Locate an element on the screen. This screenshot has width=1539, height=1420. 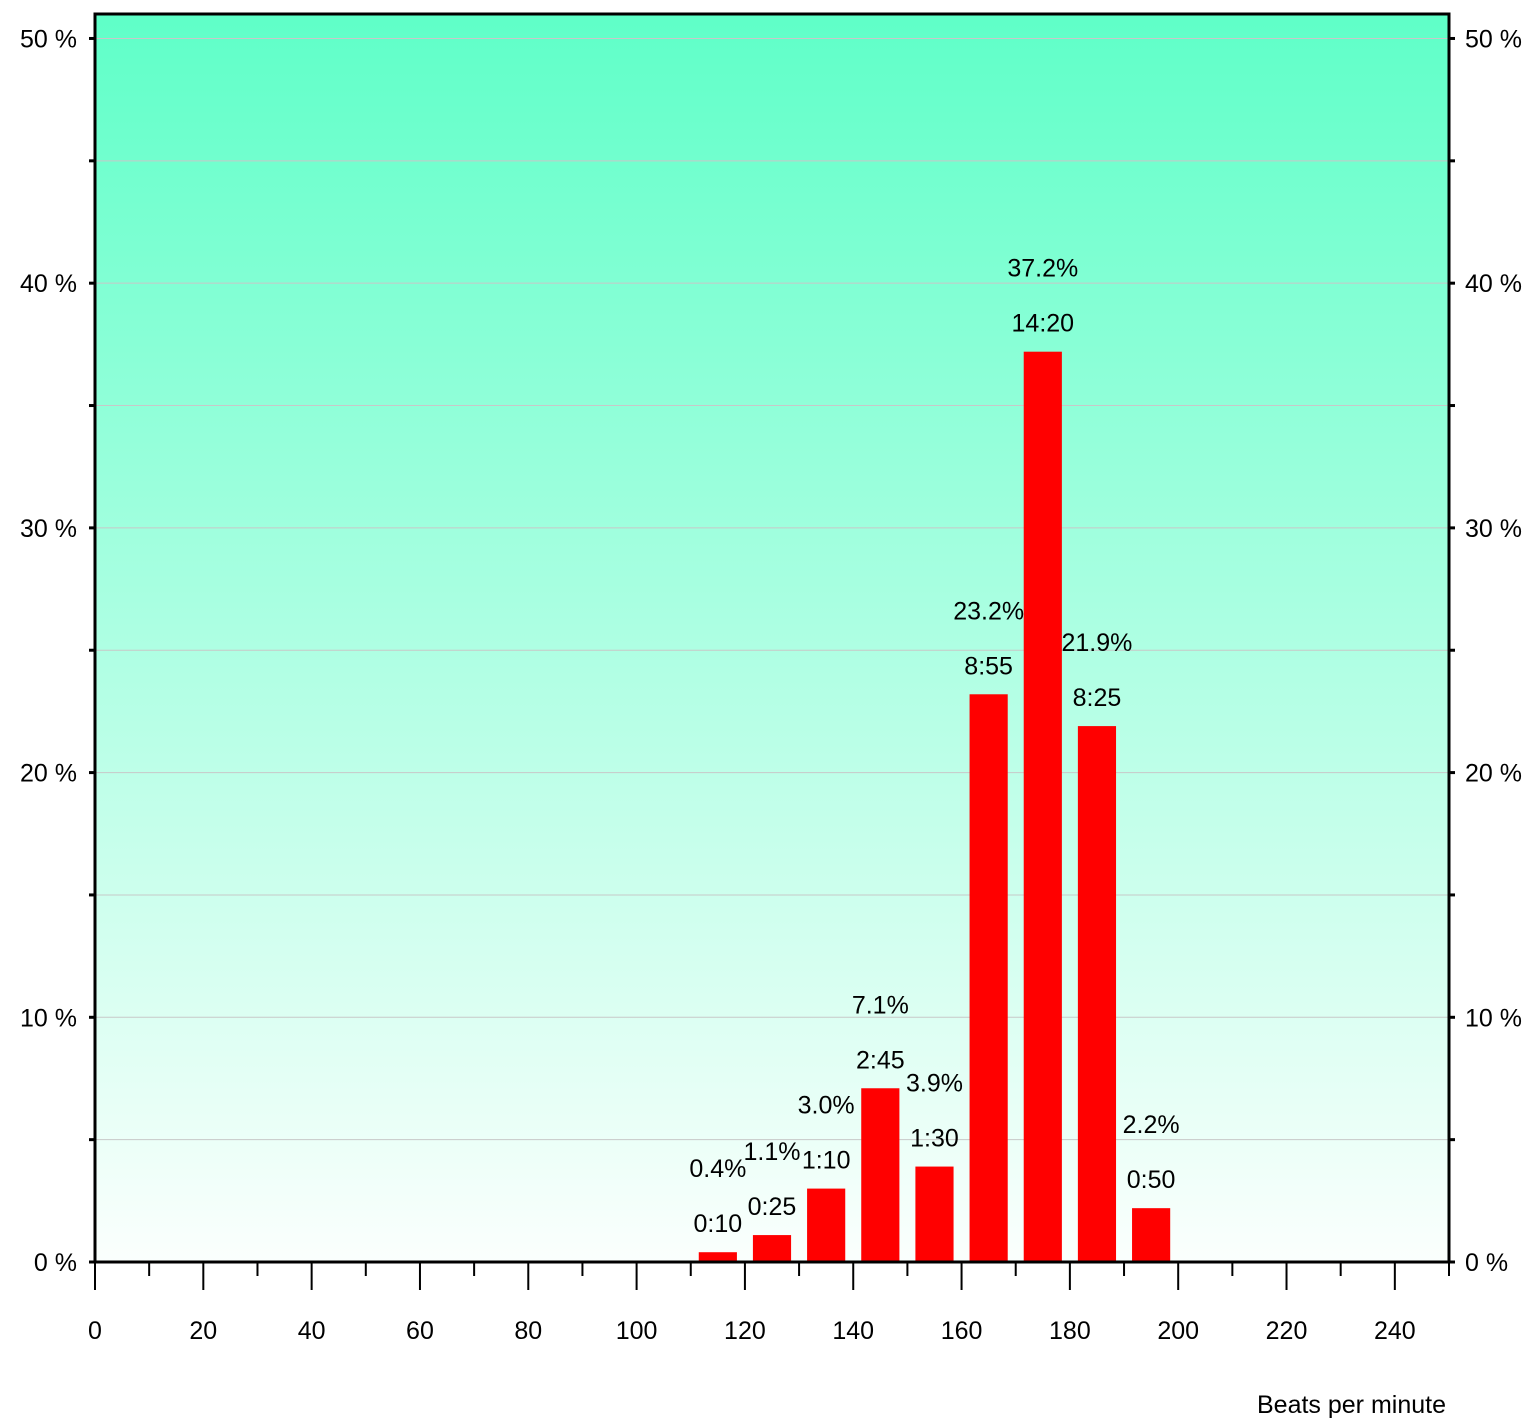
bar-percent-label: 0.4% is located at coordinates (717, 1169).